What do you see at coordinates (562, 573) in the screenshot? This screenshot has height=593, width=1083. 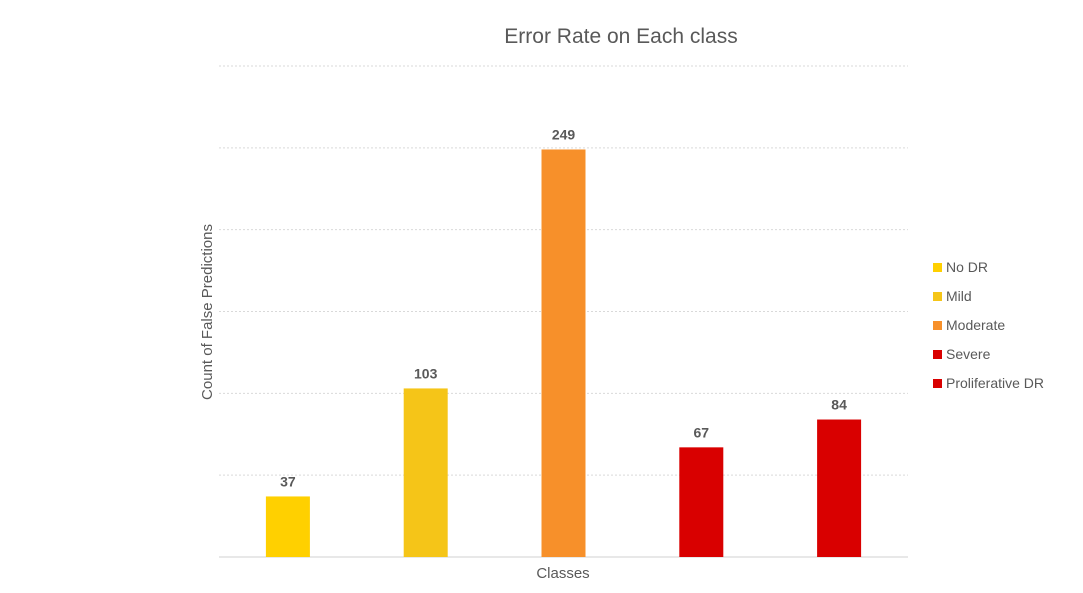 I see `x-axis-label: Classes` at bounding box center [562, 573].